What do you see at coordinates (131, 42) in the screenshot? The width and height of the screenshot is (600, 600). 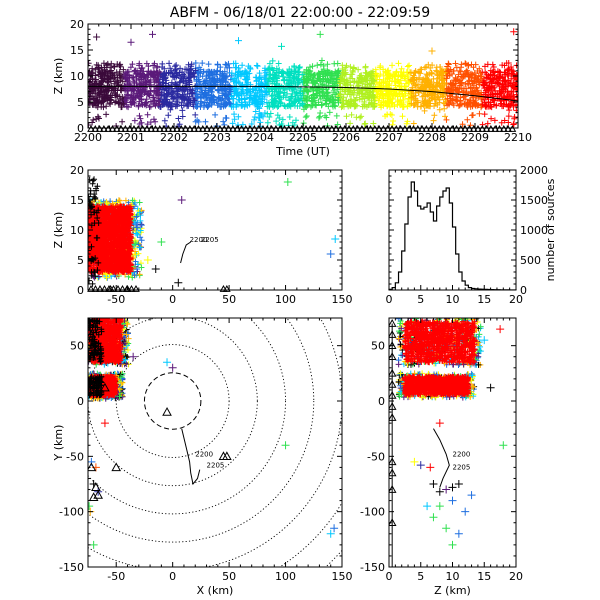 I see `outlier-point` at bounding box center [131, 42].